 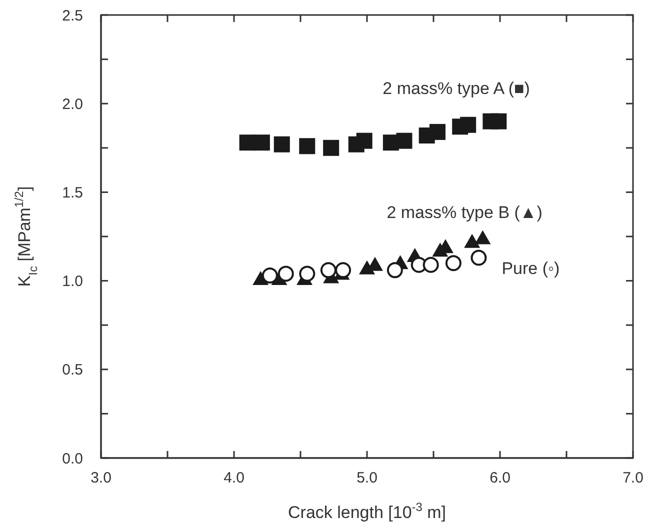 What do you see at coordinates (72, 459) in the screenshot?
I see `y-tick-label: 0.0` at bounding box center [72, 459].